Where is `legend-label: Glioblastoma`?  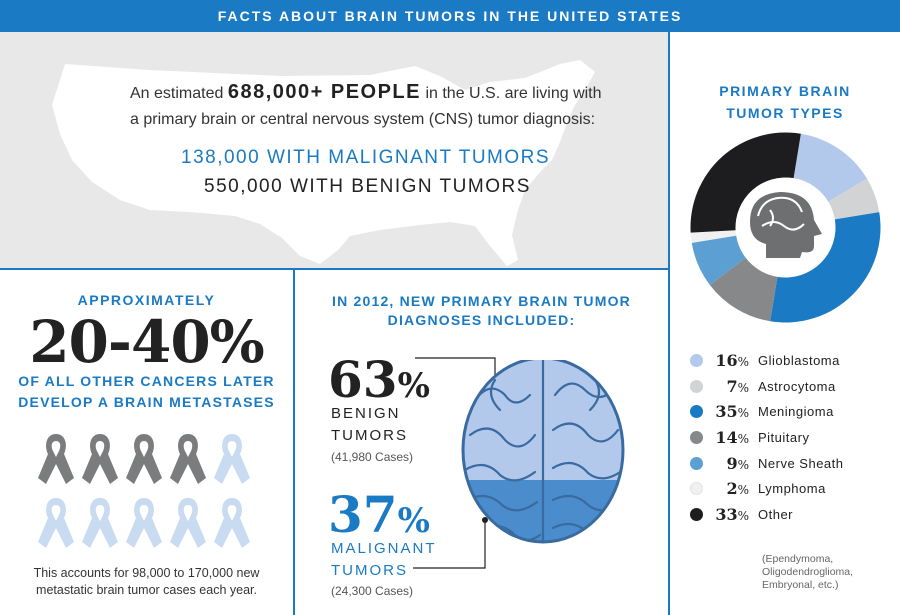
legend-label: Glioblastoma is located at coordinates (799, 361).